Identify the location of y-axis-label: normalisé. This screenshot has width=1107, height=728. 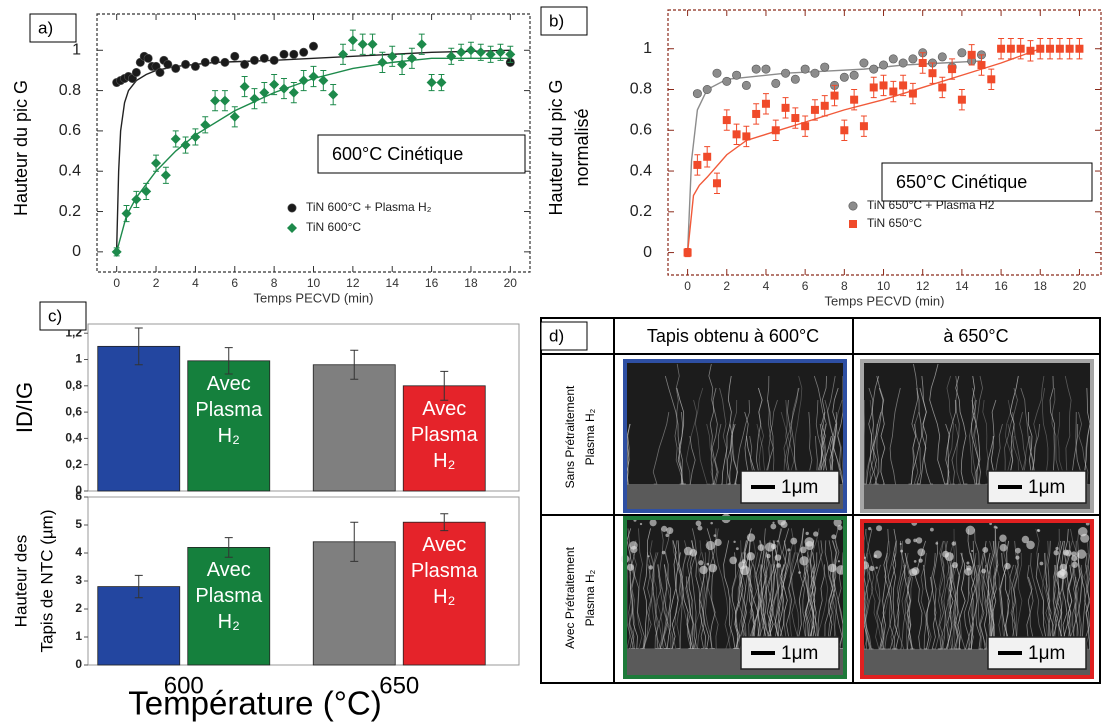
(582, 147).